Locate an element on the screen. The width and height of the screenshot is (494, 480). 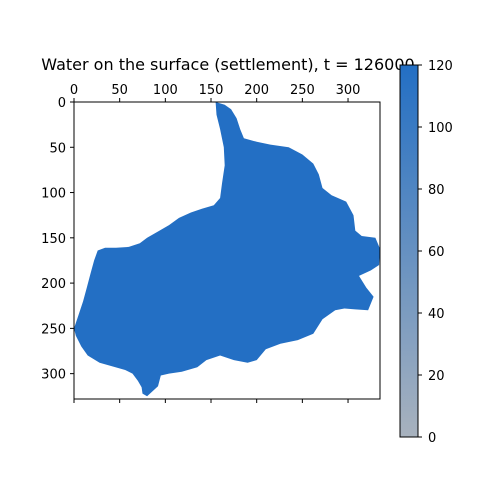
x-tick-label: 250 is located at coordinates (302, 90).